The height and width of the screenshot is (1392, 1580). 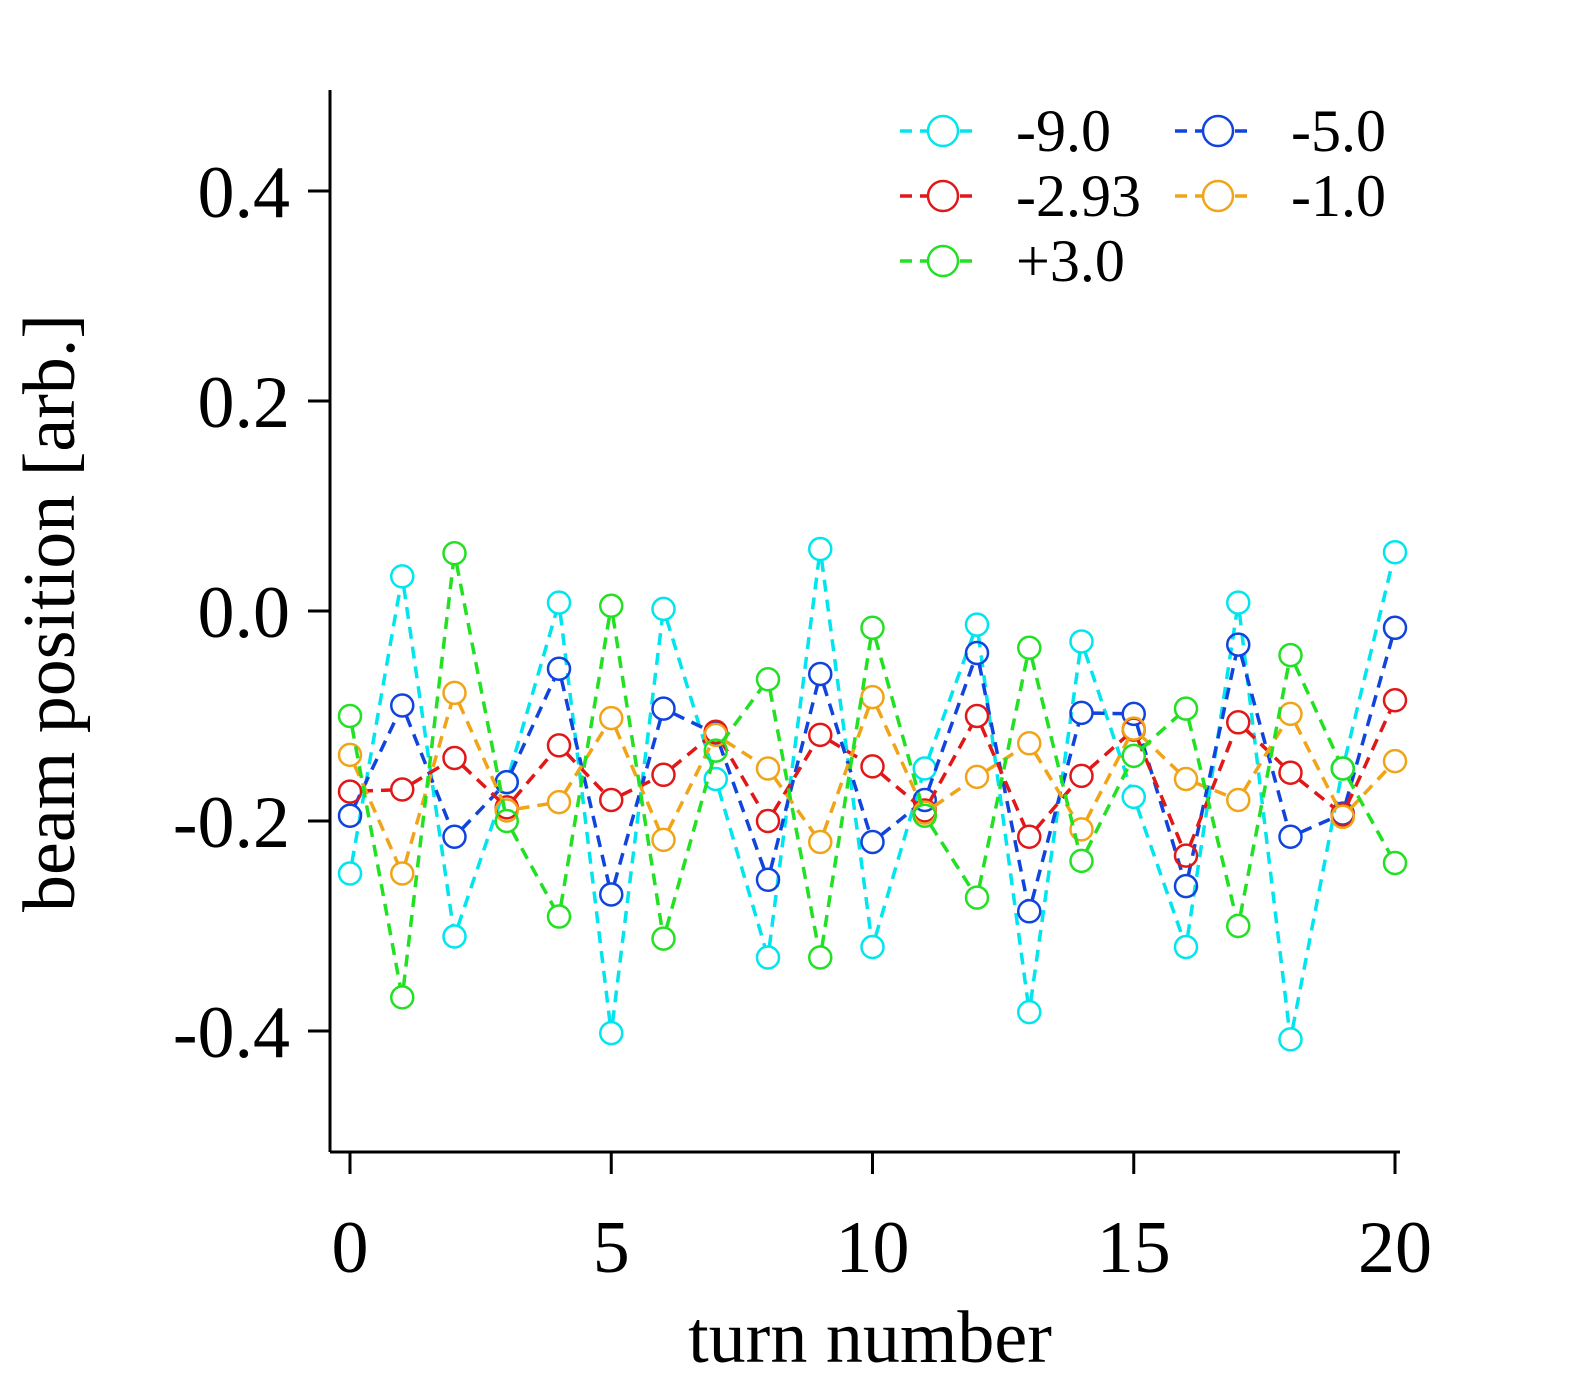 I want to click on x-tick-label: 5, so click(x=611, y=1248).